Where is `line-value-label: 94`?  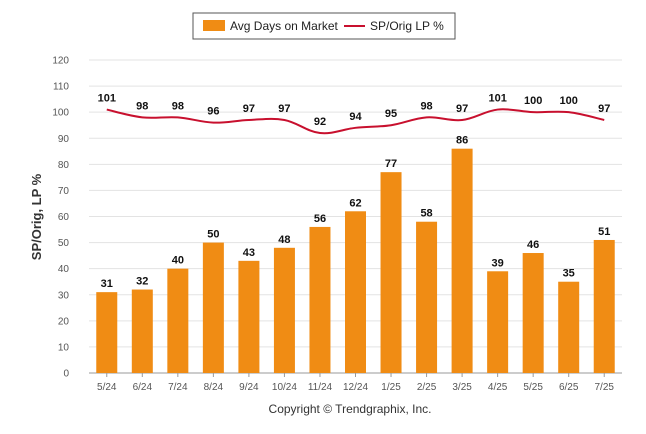 line-value-label: 94 is located at coordinates (355, 117).